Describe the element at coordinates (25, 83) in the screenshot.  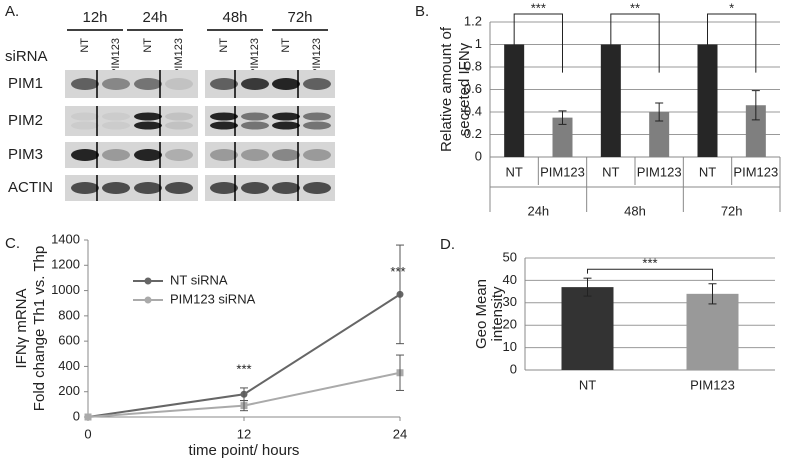
I see `protein-label: PIM1` at that location.